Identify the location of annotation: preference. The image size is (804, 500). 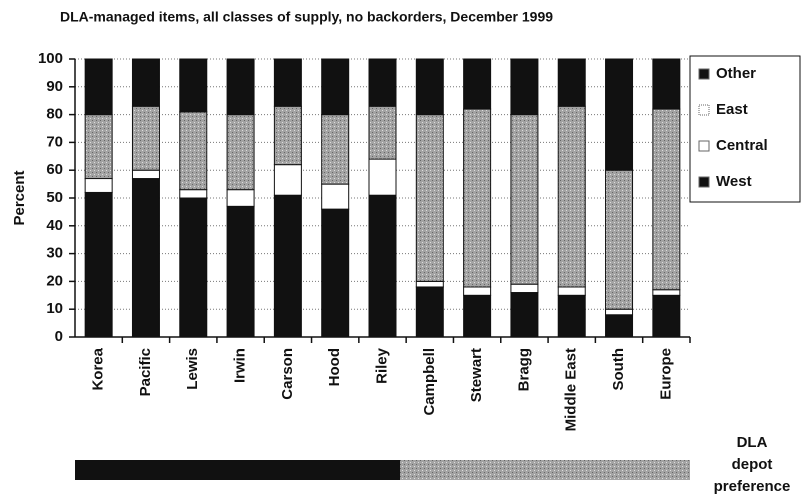
(752, 486).